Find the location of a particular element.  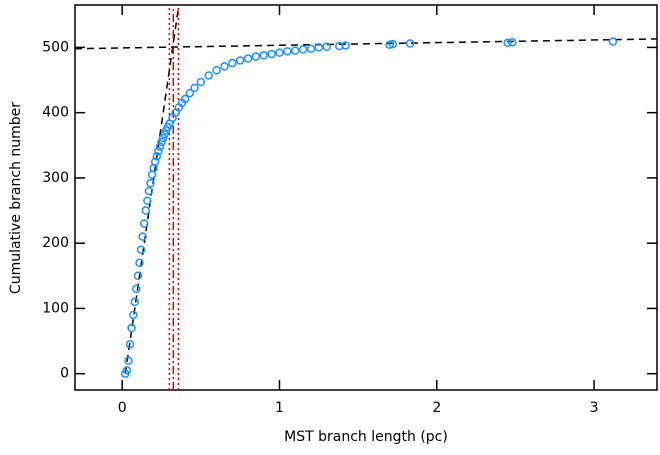

y-axis-label: Cumulative branch number is located at coordinates (16, 198).